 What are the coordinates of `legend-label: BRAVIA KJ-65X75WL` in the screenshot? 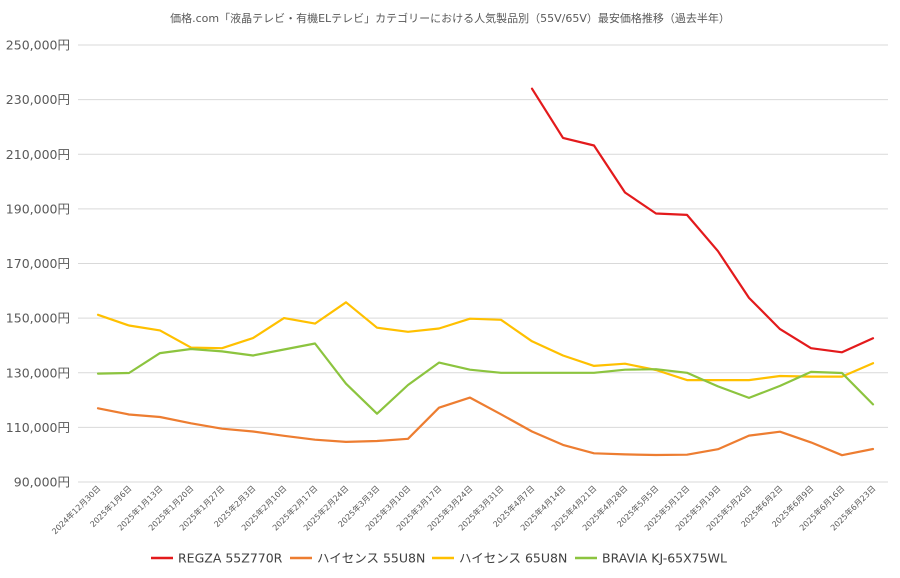 It's located at (664, 558).